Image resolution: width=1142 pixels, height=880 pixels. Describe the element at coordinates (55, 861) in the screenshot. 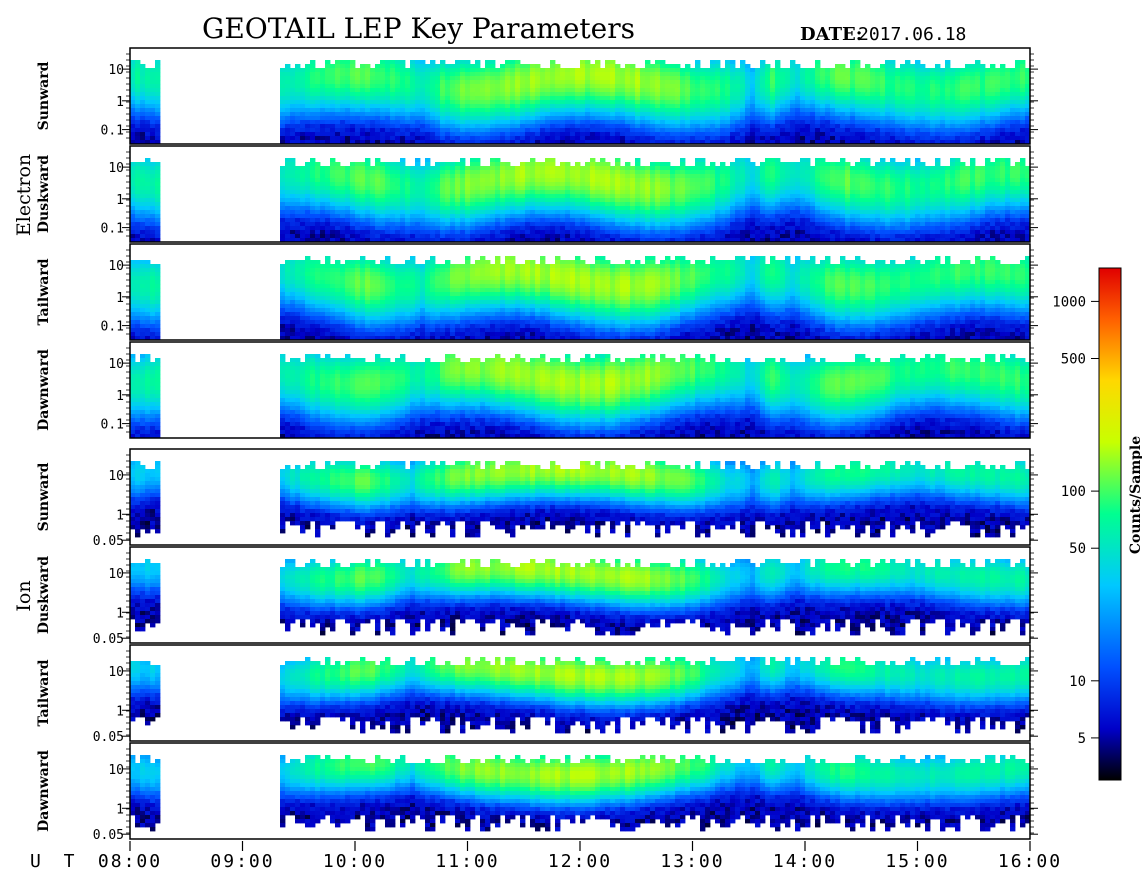

I see `x-axis-label: U T` at that location.